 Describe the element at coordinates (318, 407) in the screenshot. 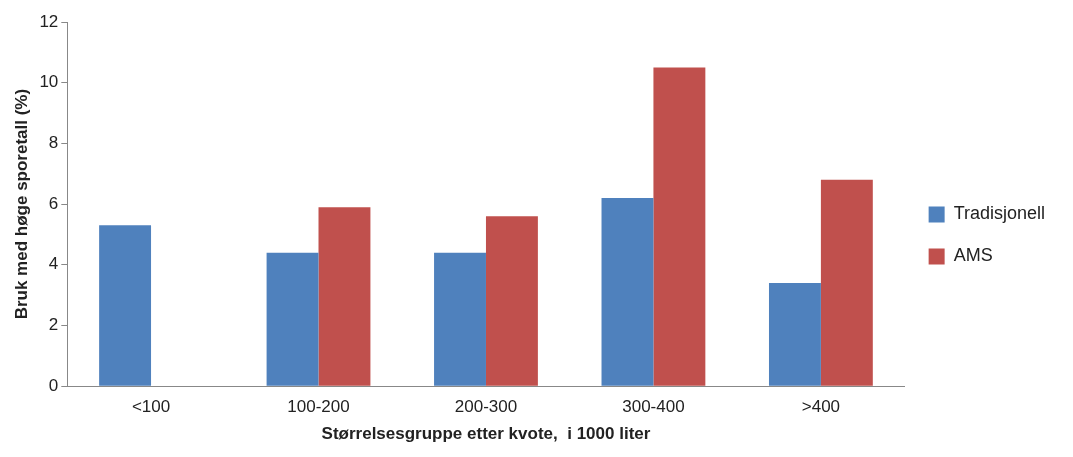

I see `x-tick-label: 100-200` at that location.